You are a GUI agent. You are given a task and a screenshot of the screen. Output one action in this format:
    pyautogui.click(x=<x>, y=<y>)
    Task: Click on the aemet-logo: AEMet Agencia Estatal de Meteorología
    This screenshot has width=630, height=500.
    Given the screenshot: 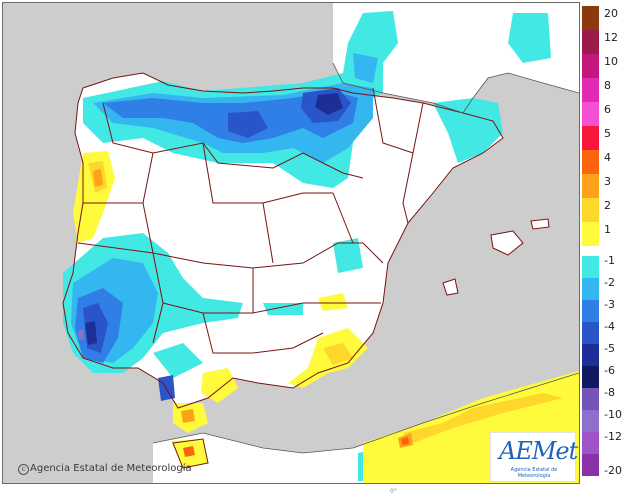 What is the action you would take?
    pyautogui.click(x=534, y=457)
    